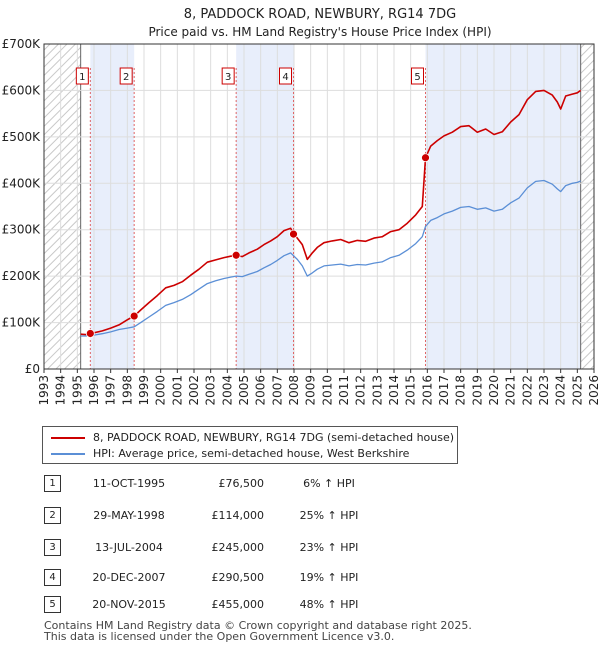  I want to click on x-tick-label: 2025, so click(577, 390).